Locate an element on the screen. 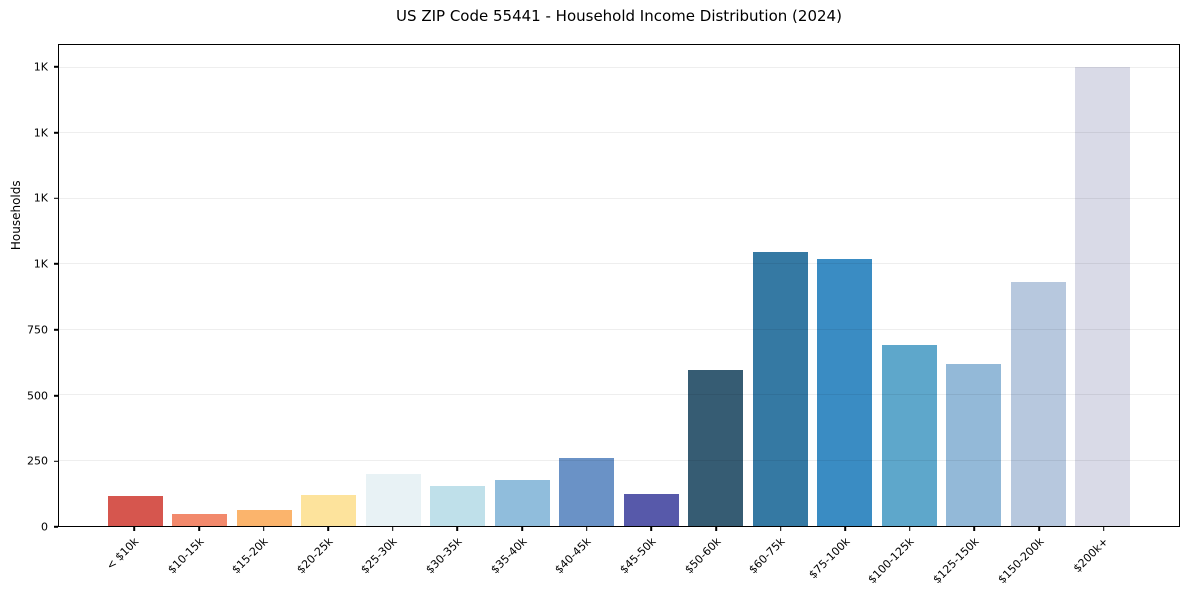 The image size is (1189, 590). x-tick-label: $20-25k is located at coordinates (315, 556).